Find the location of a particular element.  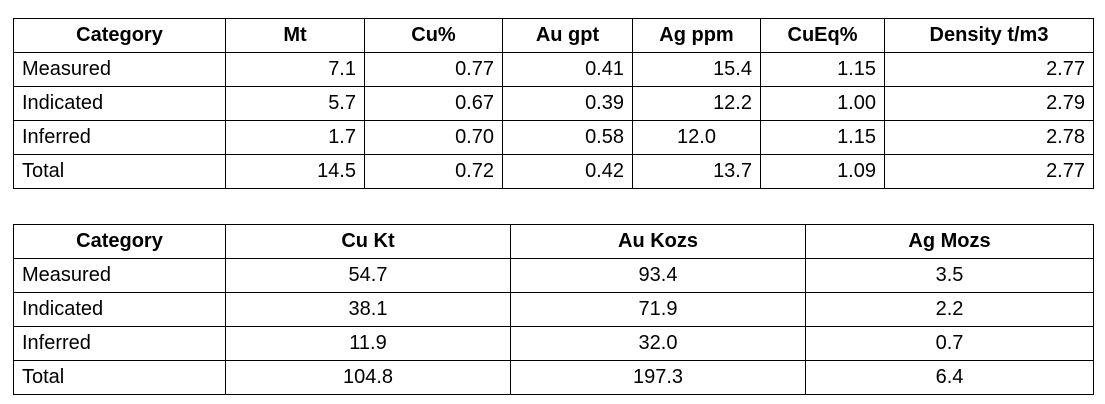

cell: 11.9 is located at coordinates (368, 343).